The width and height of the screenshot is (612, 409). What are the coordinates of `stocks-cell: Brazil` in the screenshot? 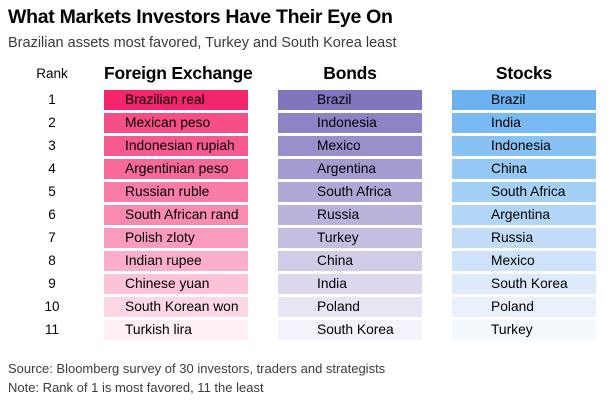 It's located at (524, 100).